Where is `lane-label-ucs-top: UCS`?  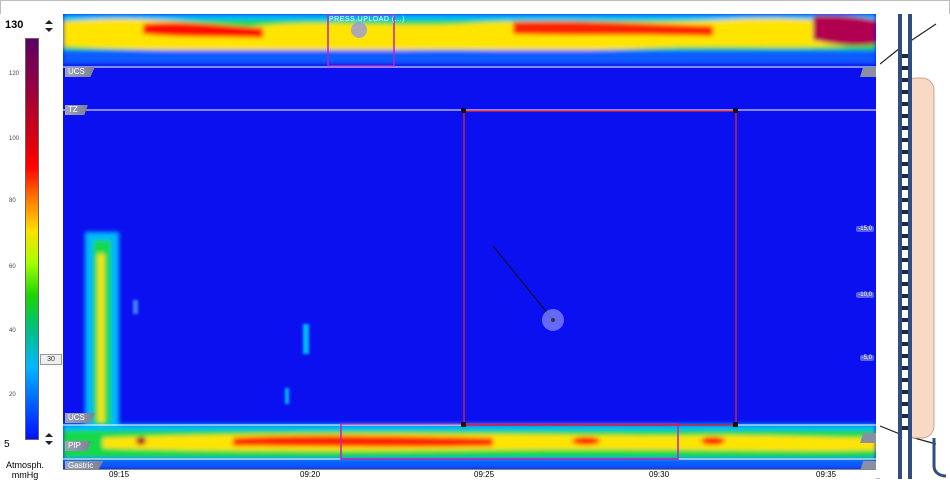
lane-label-ucs-top: UCS is located at coordinates (80, 72).